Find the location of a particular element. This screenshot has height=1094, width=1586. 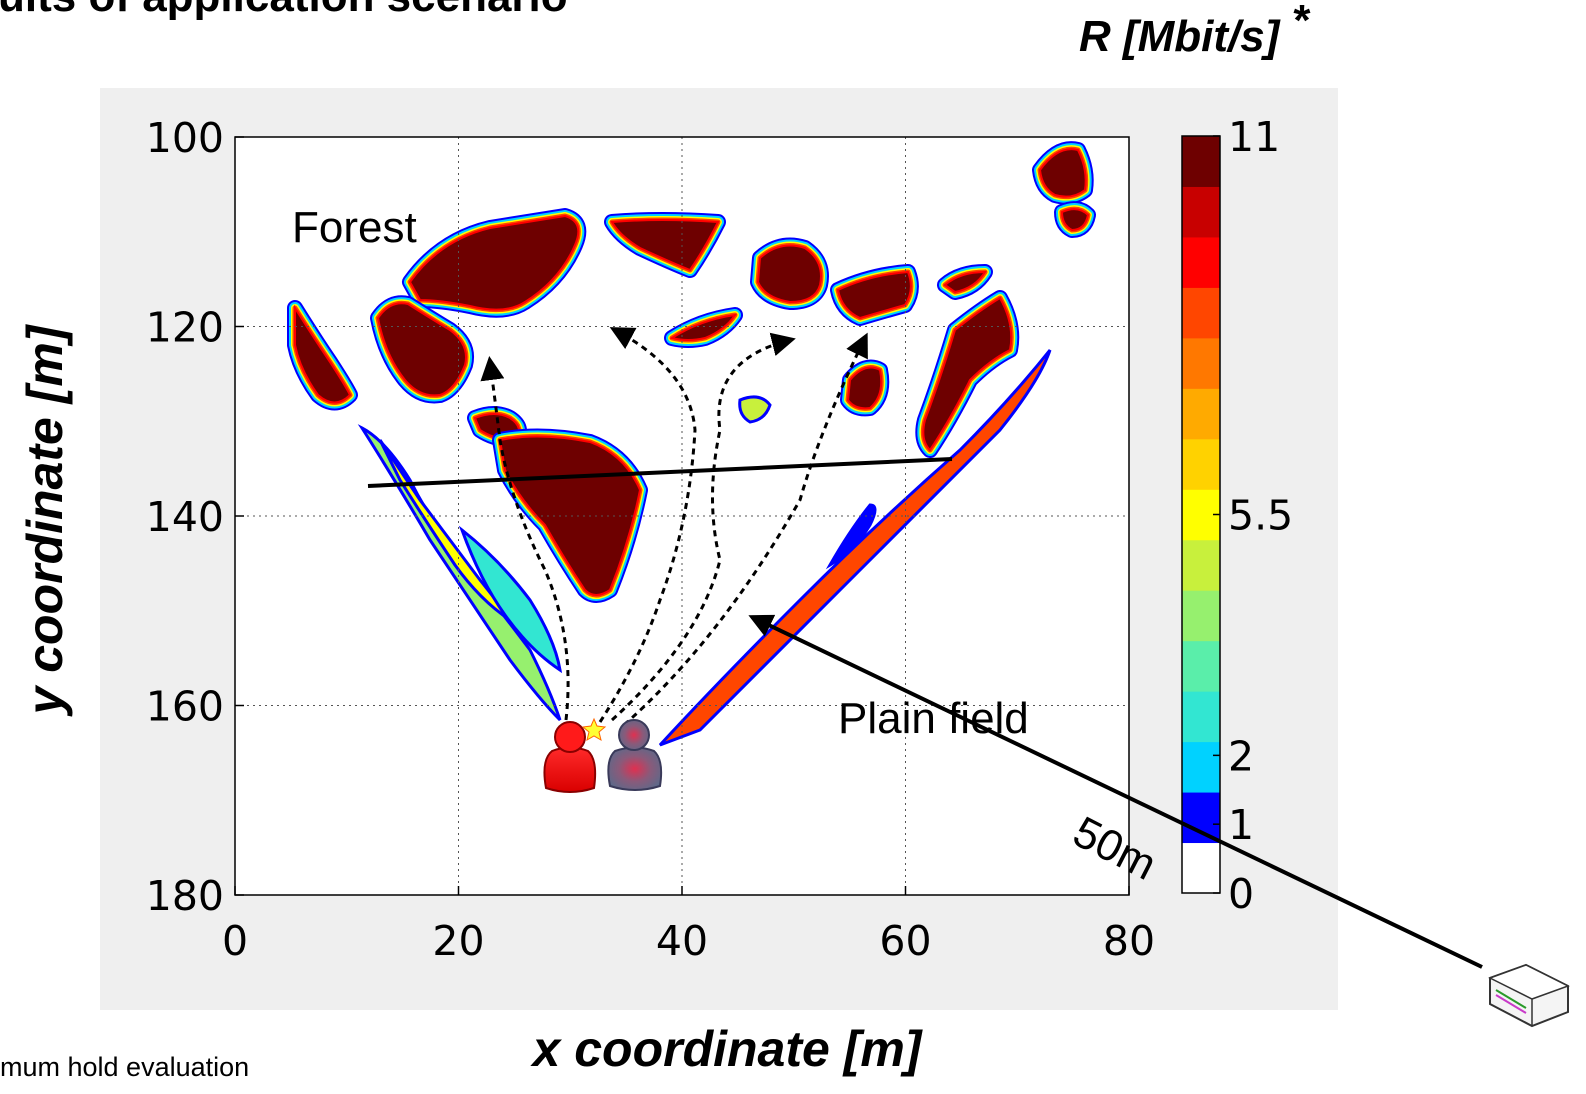

colorbar-tick-label: 1 is located at coordinates (1241, 825).